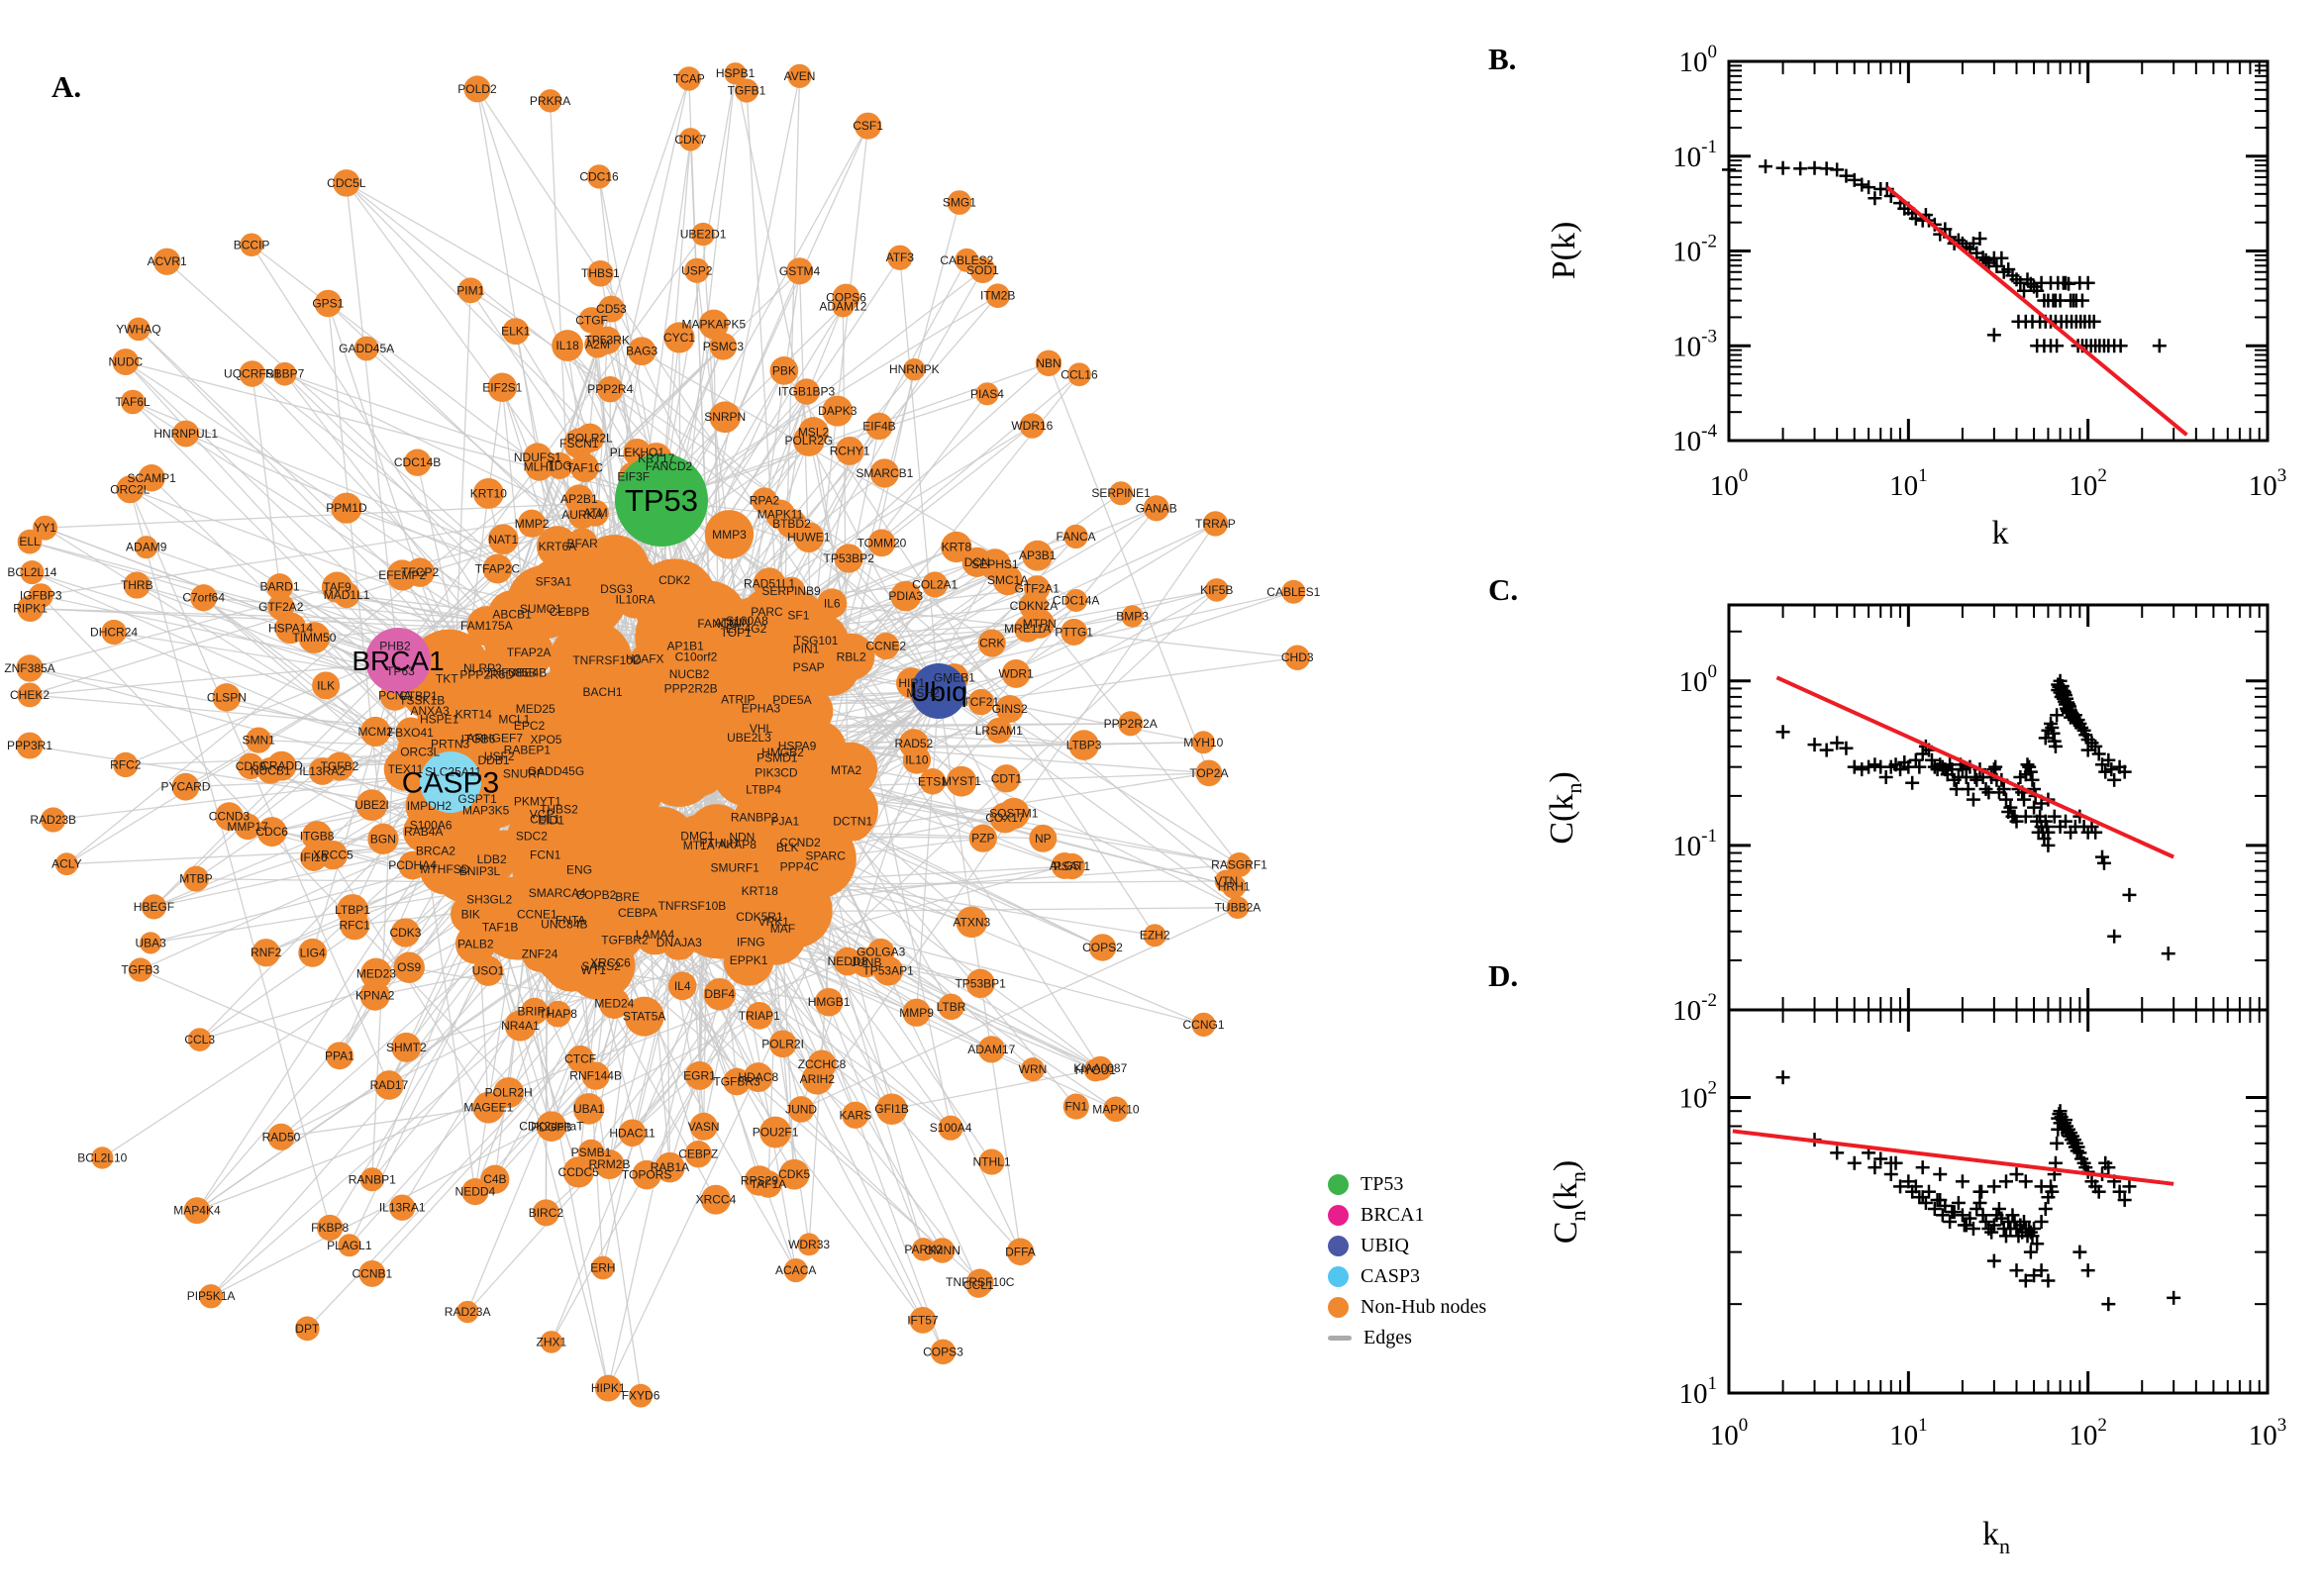 The height and width of the screenshot is (1596, 2323). Describe the element at coordinates (151, 478) in the screenshot. I see `gene-label: SCAMP1` at that location.